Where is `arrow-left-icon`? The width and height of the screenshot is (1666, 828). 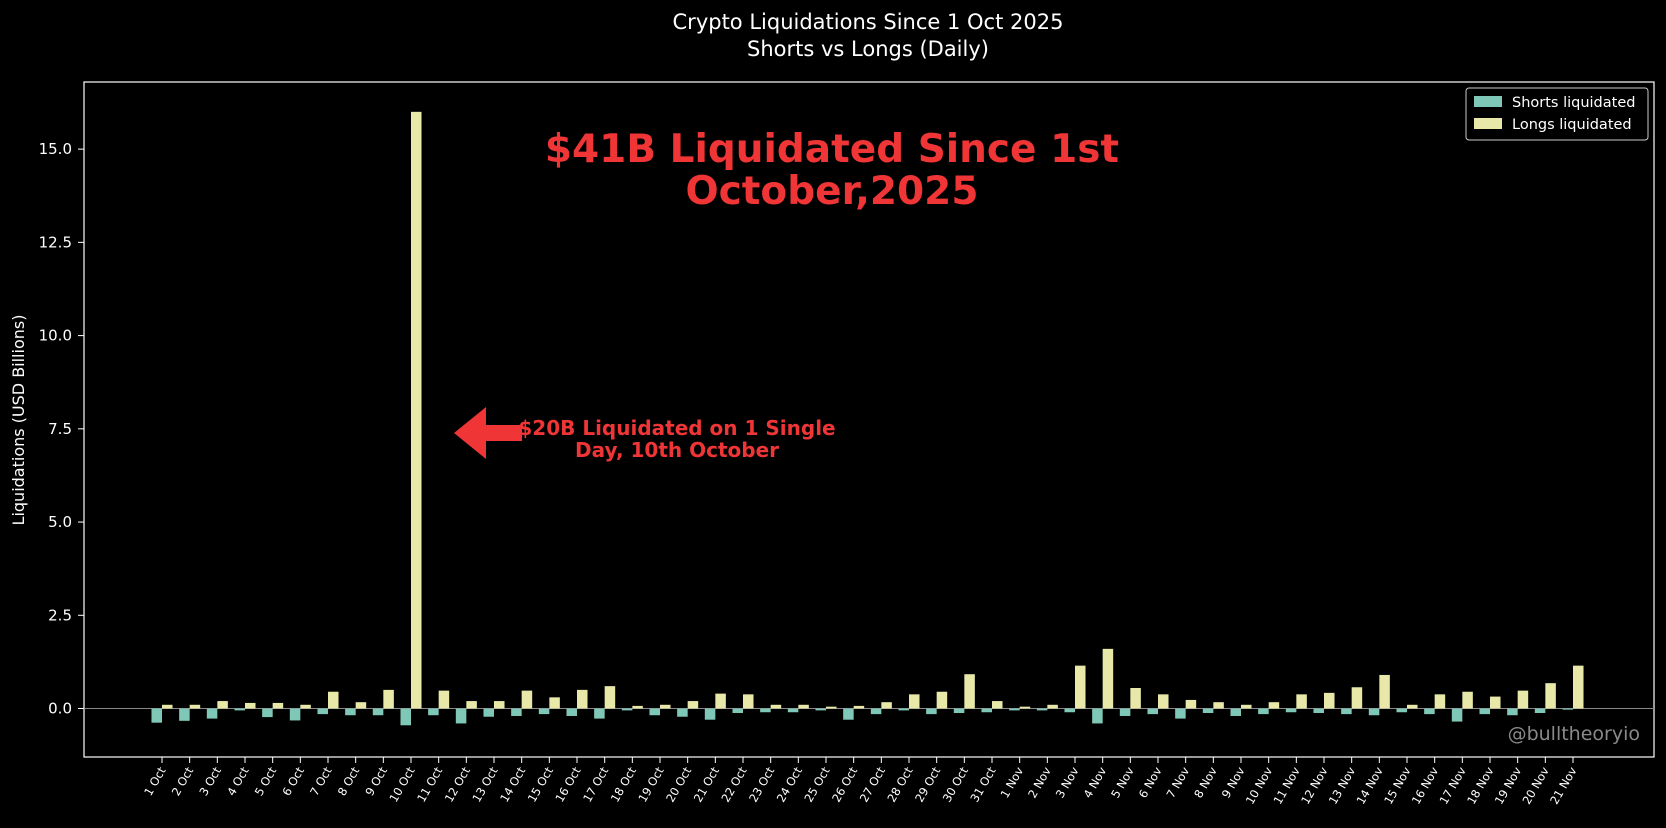 arrow-left-icon is located at coordinates (488, 433).